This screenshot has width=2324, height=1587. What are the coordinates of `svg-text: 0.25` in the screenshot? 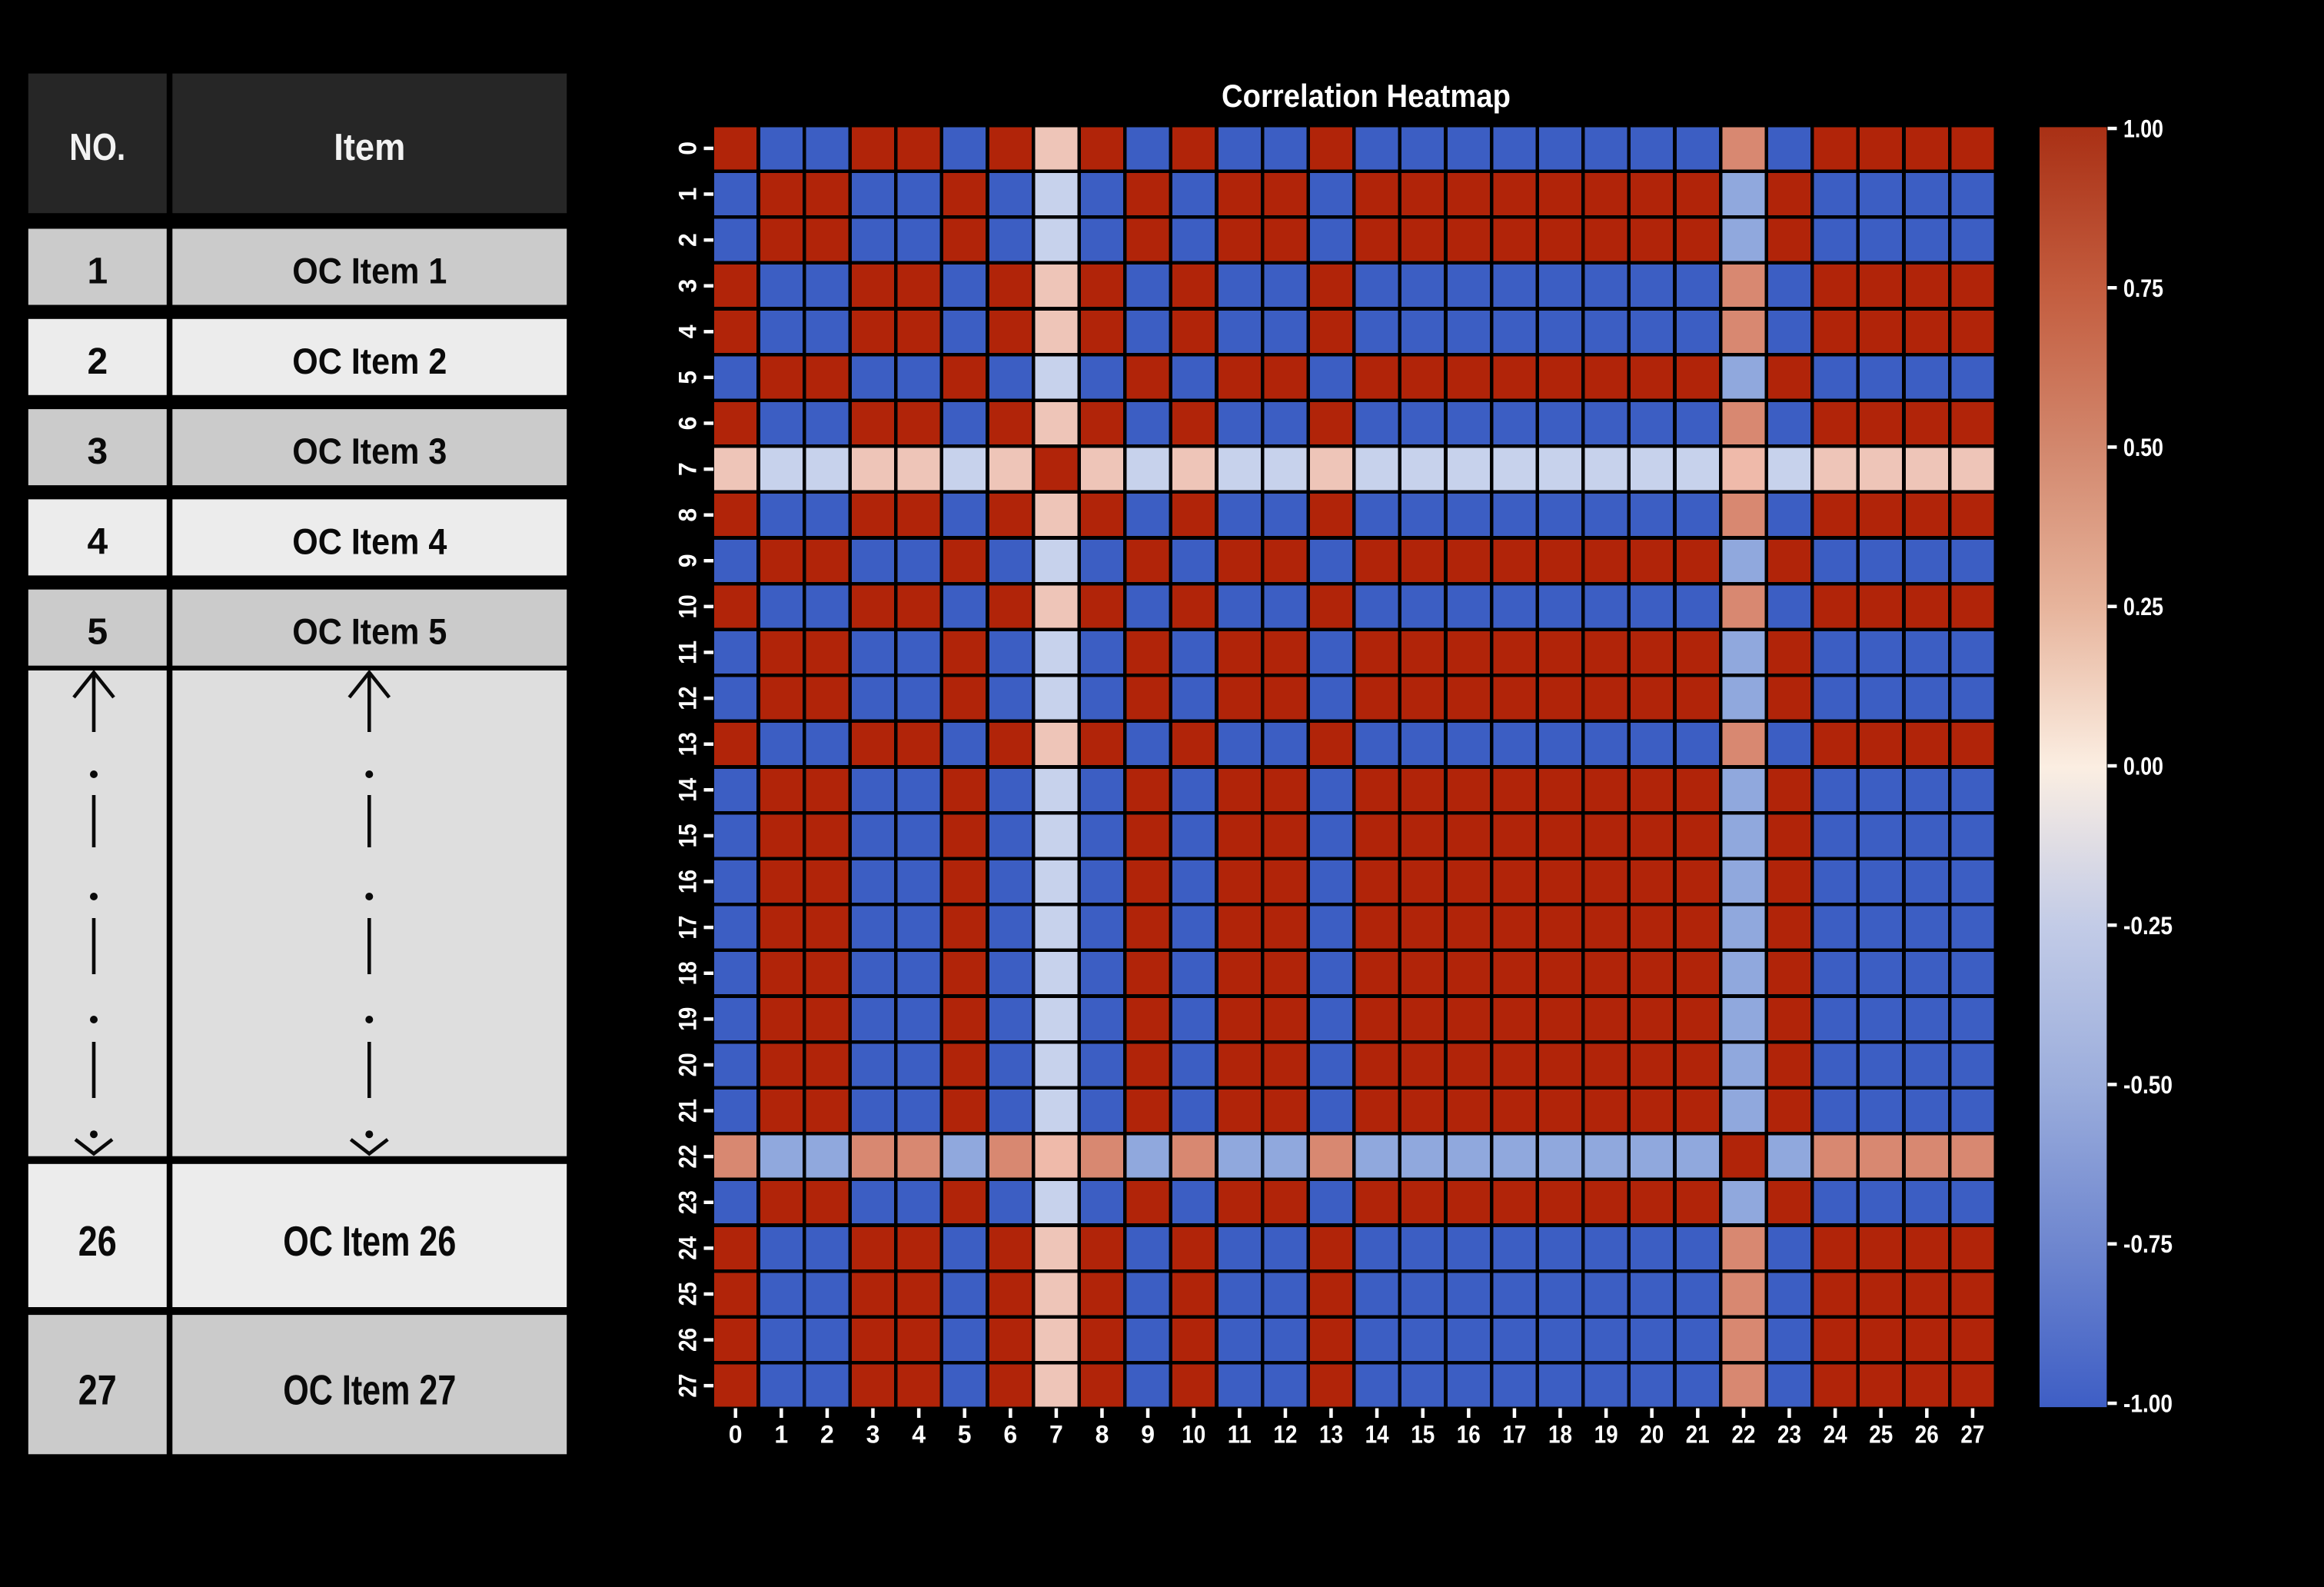 It's located at (2143, 606).